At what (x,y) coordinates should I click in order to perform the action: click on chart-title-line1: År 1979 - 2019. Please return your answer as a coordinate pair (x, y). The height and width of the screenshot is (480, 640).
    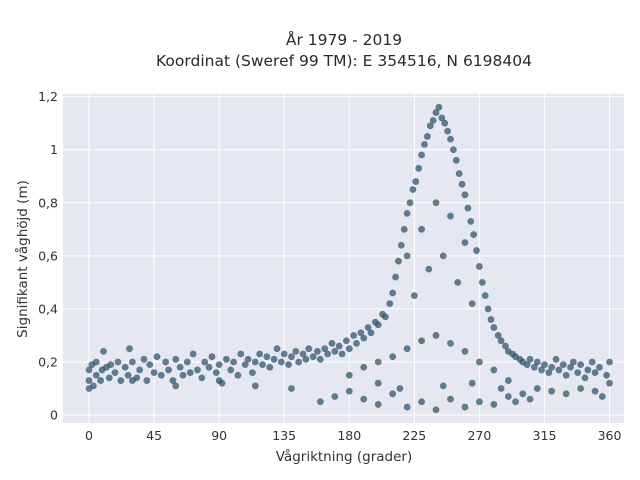
    Looking at the image, I should click on (344, 39).